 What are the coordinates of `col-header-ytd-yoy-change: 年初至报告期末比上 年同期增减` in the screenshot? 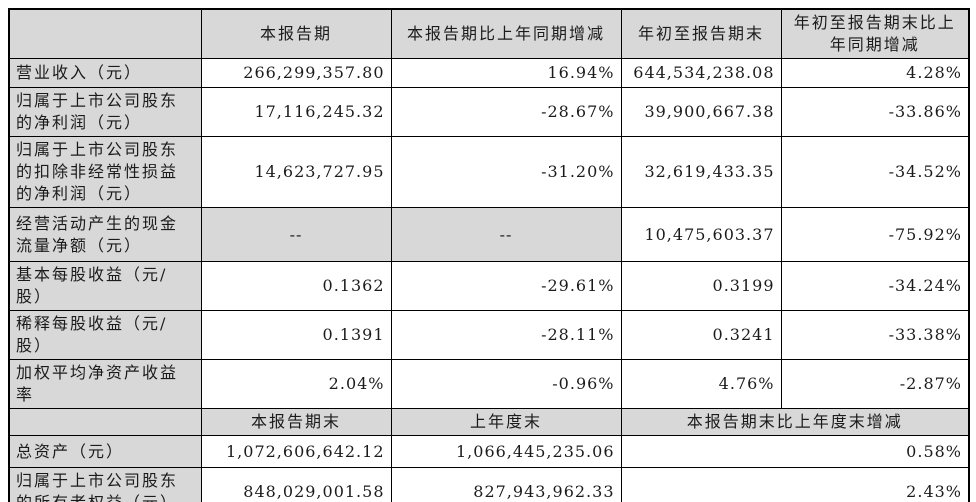 It's located at (875, 33).